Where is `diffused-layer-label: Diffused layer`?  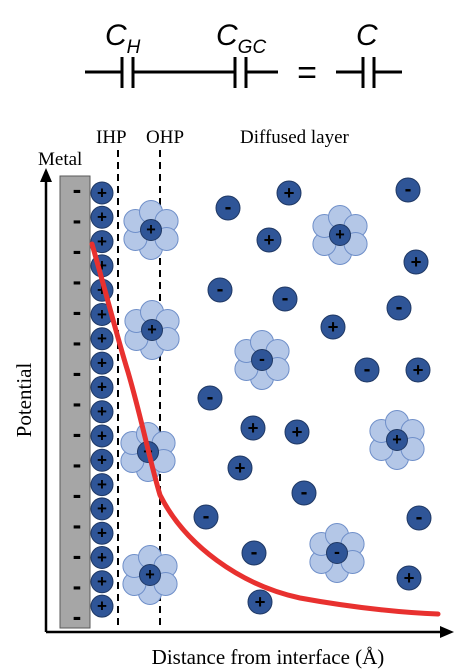 diffused-layer-label: Diffused layer is located at coordinates (295, 137).